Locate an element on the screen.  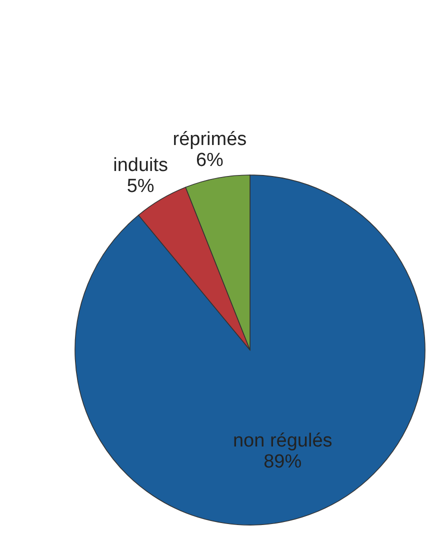
slice-label: réprimés is located at coordinates (209, 139).